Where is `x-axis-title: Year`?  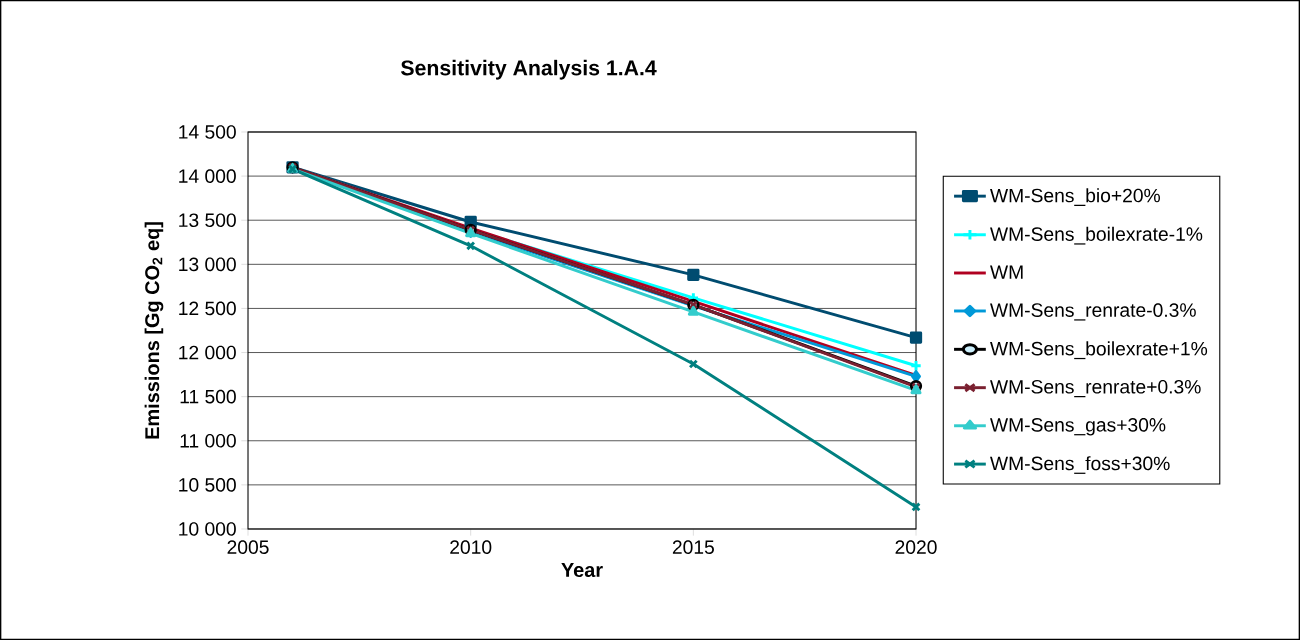
x-axis-title: Year is located at coordinates (582, 570).